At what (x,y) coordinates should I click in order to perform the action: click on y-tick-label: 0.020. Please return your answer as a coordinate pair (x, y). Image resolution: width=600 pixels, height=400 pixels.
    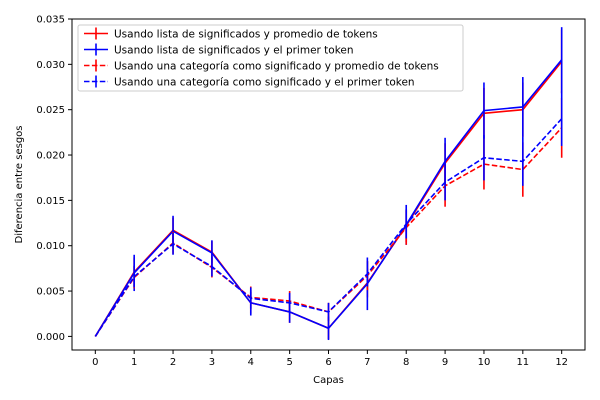
    Looking at the image, I should click on (50, 156).